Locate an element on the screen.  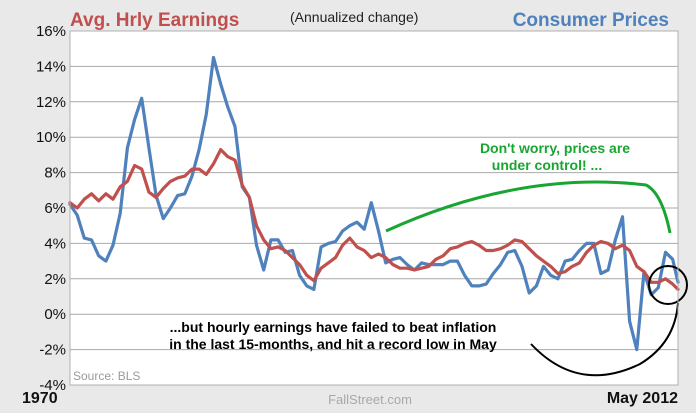
x-start-label: 1970 is located at coordinates (40, 398).